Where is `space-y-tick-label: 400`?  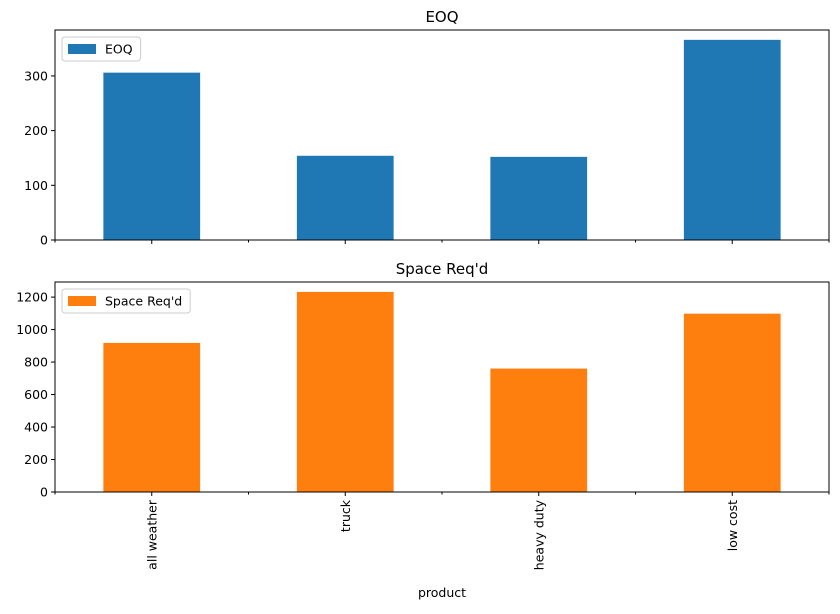 space-y-tick-label: 400 is located at coordinates (36, 427).